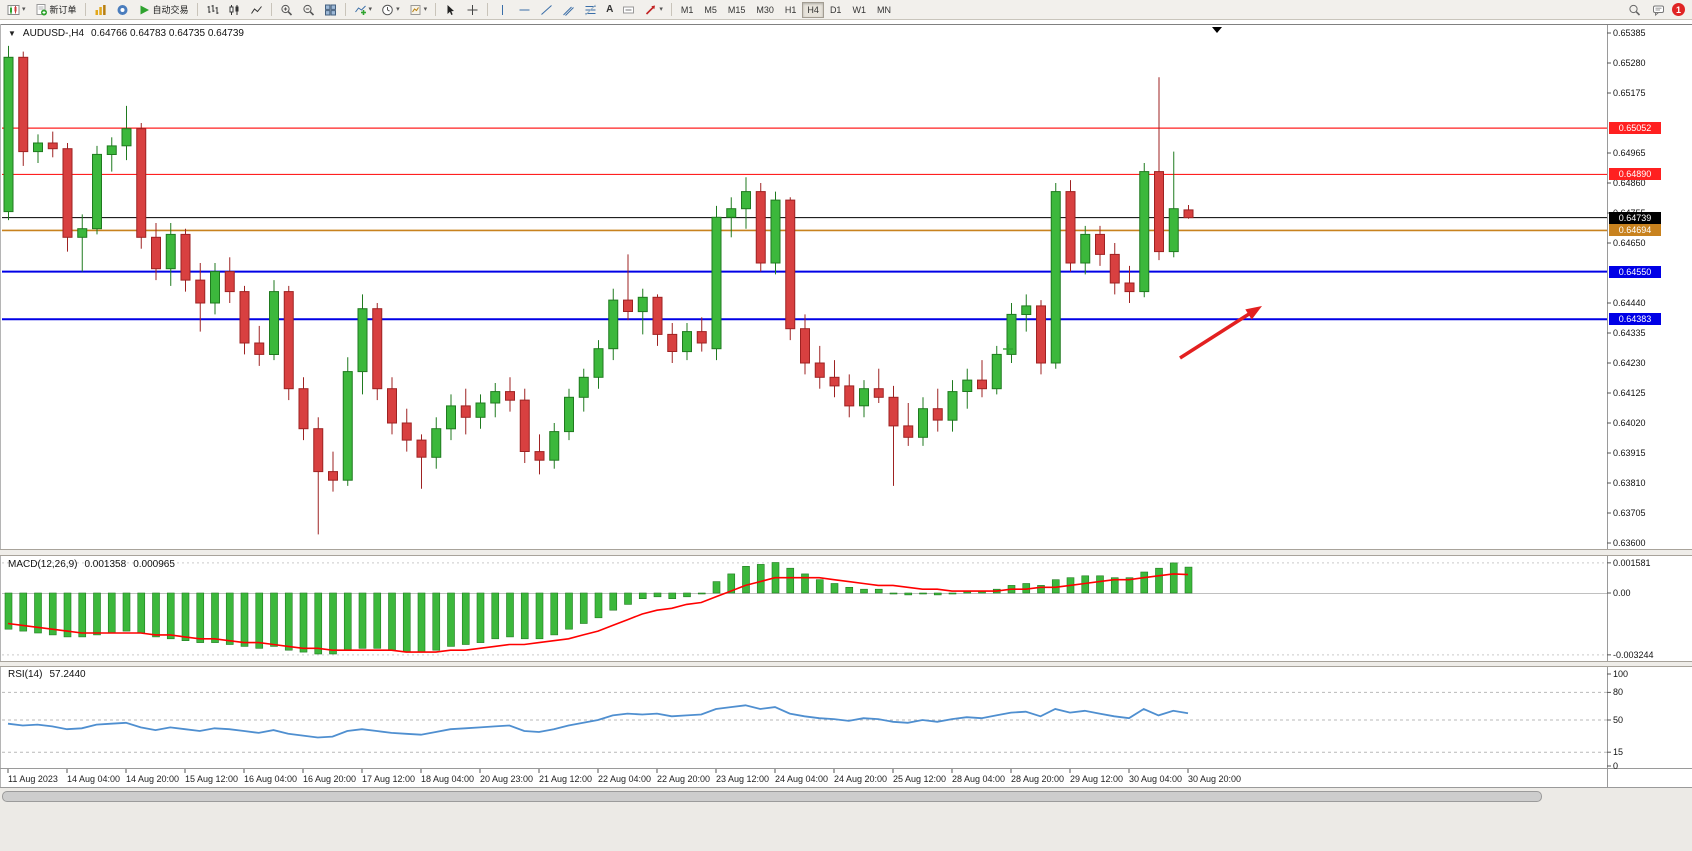  I want to click on vertical-line-button, so click(502, 9).